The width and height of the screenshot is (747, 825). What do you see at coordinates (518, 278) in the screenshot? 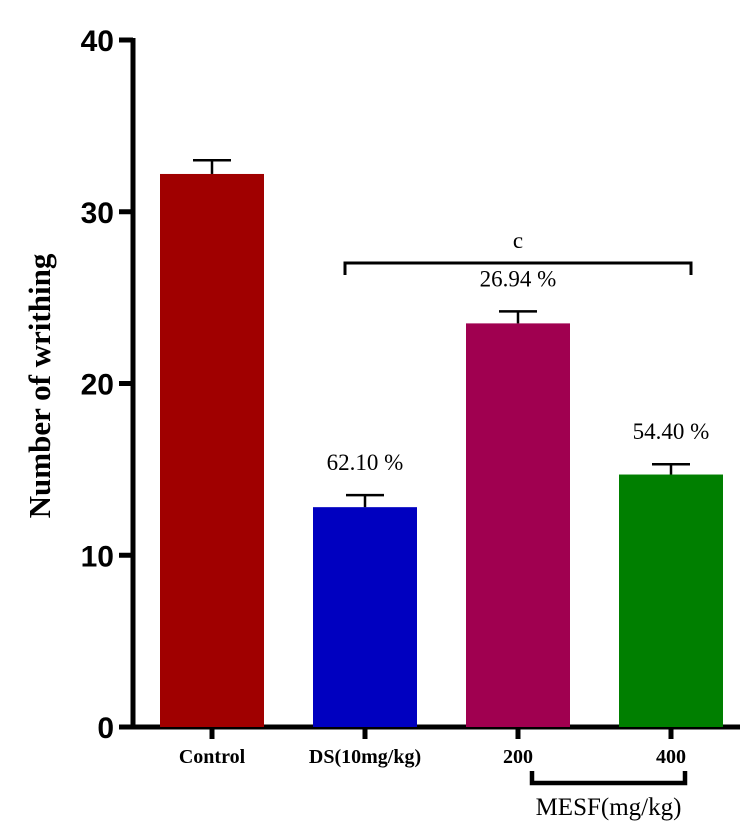
I see `percent-inhibition-label: 26.94 %` at bounding box center [518, 278].